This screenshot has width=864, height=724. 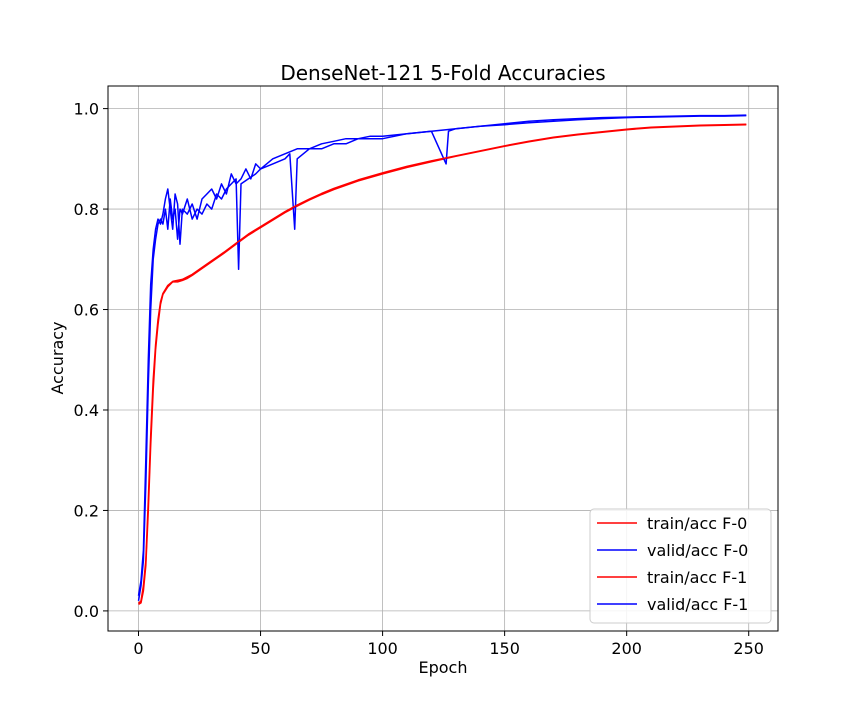 I want to click on y-axis-label: Accuracy, so click(x=57, y=357).